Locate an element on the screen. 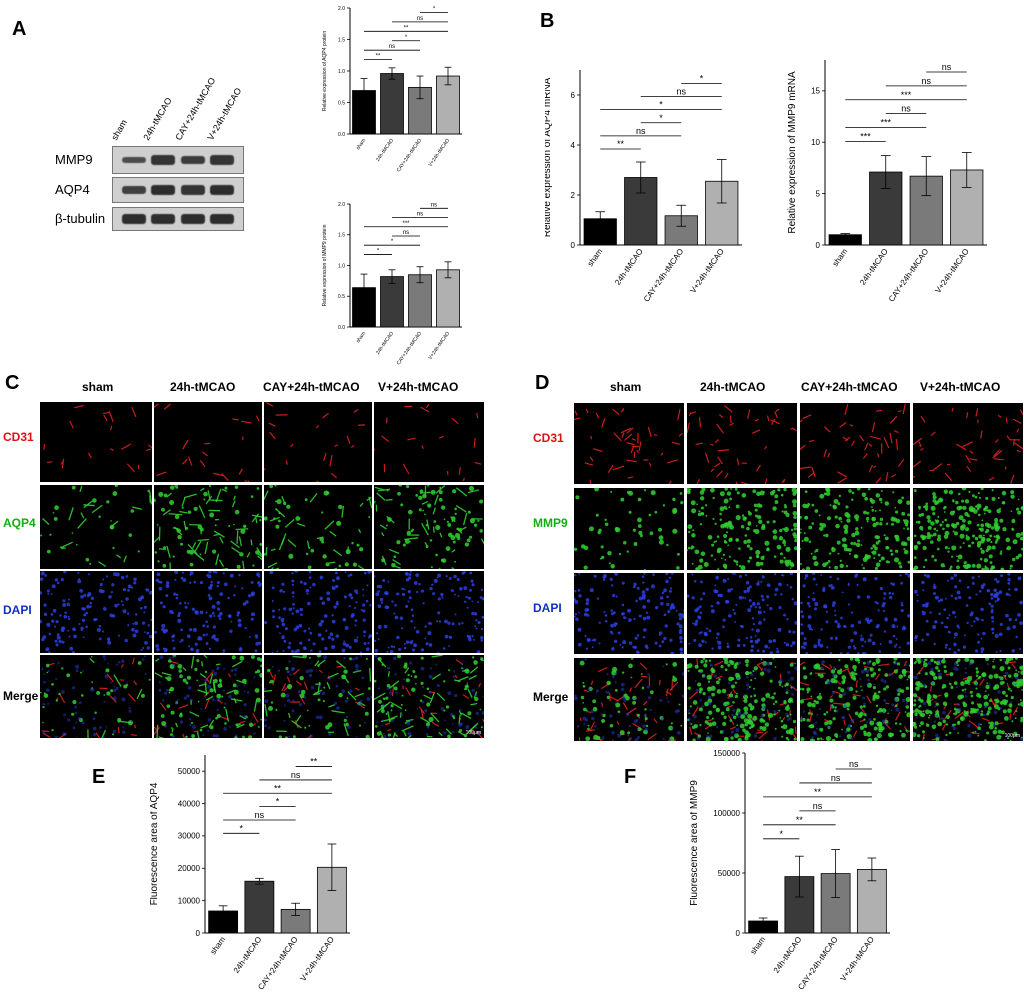  if-d-micrograph: 100μm is located at coordinates (968, 699).